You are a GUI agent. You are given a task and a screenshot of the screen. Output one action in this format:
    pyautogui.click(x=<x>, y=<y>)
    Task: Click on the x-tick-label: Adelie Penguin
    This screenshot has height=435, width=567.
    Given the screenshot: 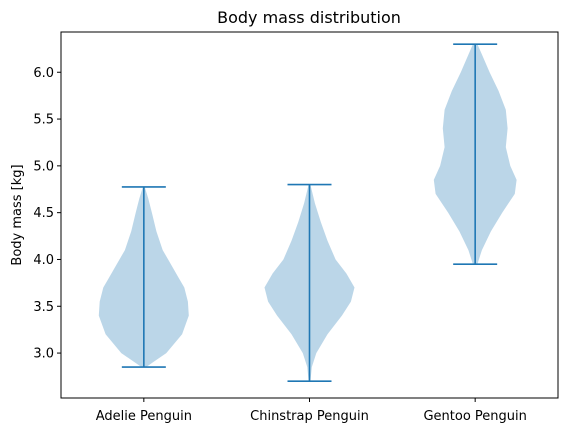 What is the action you would take?
    pyautogui.click(x=144, y=416)
    